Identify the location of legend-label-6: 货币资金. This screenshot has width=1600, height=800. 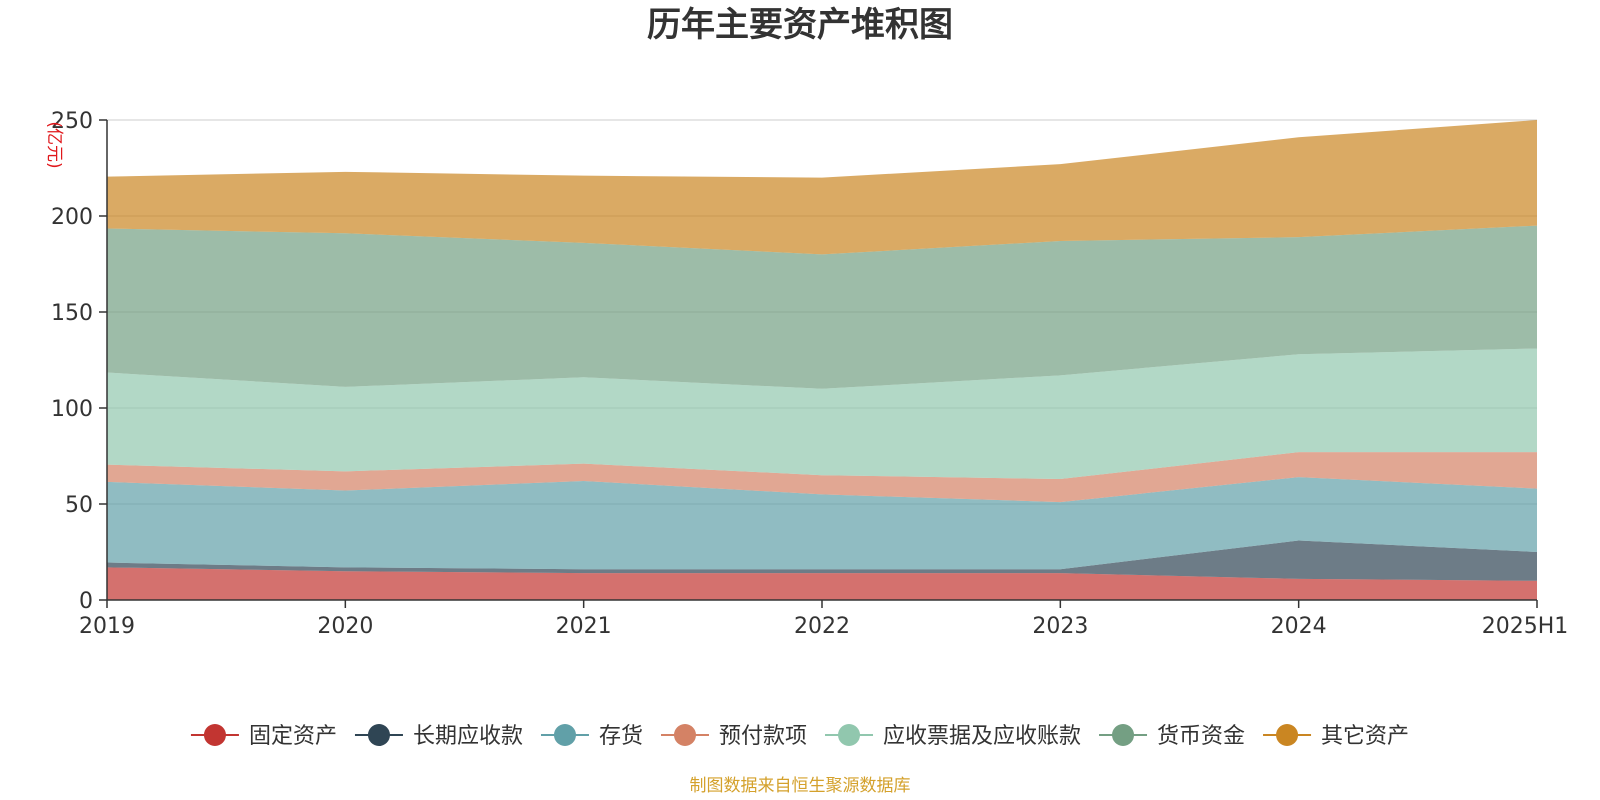
(1201, 736).